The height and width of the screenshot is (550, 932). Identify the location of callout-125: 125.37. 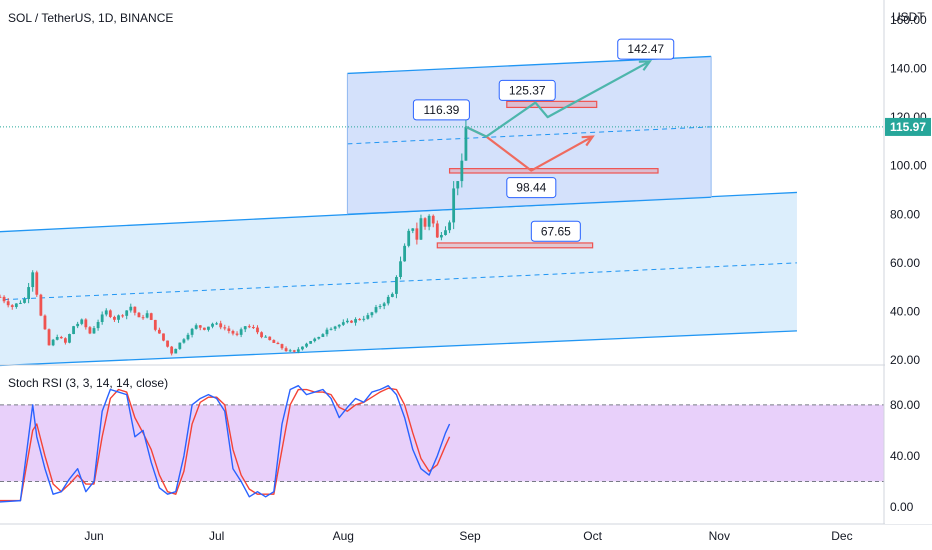
(527, 90).